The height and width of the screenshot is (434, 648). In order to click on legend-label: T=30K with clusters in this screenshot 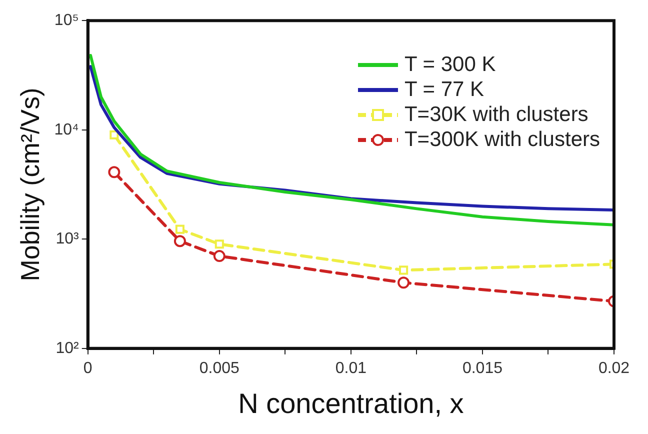, I will do `click(496, 114)`.